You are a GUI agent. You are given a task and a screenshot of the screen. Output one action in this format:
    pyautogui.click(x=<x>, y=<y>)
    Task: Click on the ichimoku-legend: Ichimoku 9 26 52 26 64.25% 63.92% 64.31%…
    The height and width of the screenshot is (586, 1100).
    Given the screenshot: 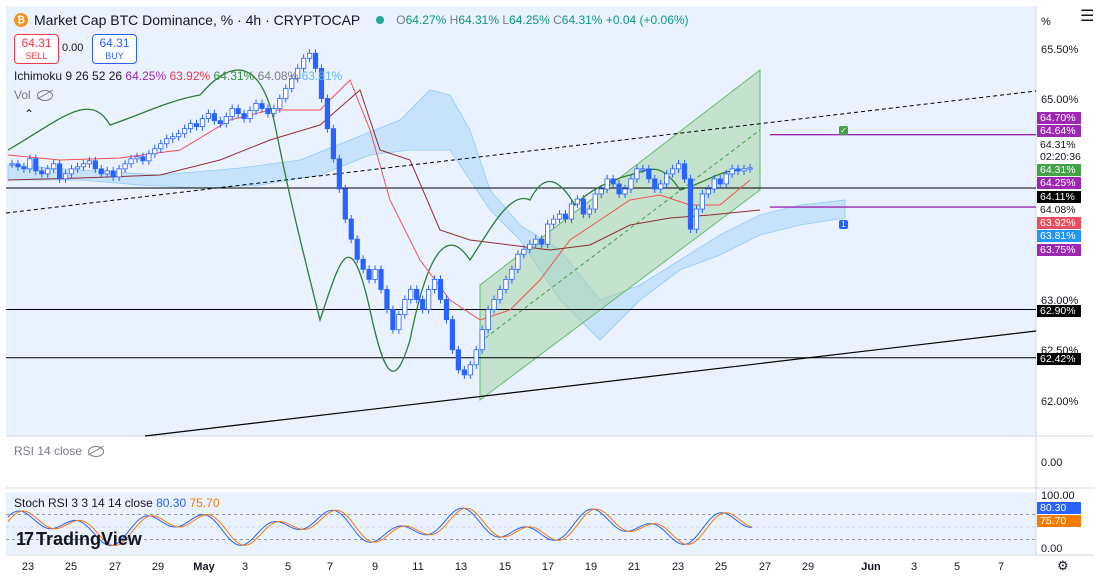 What is the action you would take?
    pyautogui.click(x=178, y=76)
    